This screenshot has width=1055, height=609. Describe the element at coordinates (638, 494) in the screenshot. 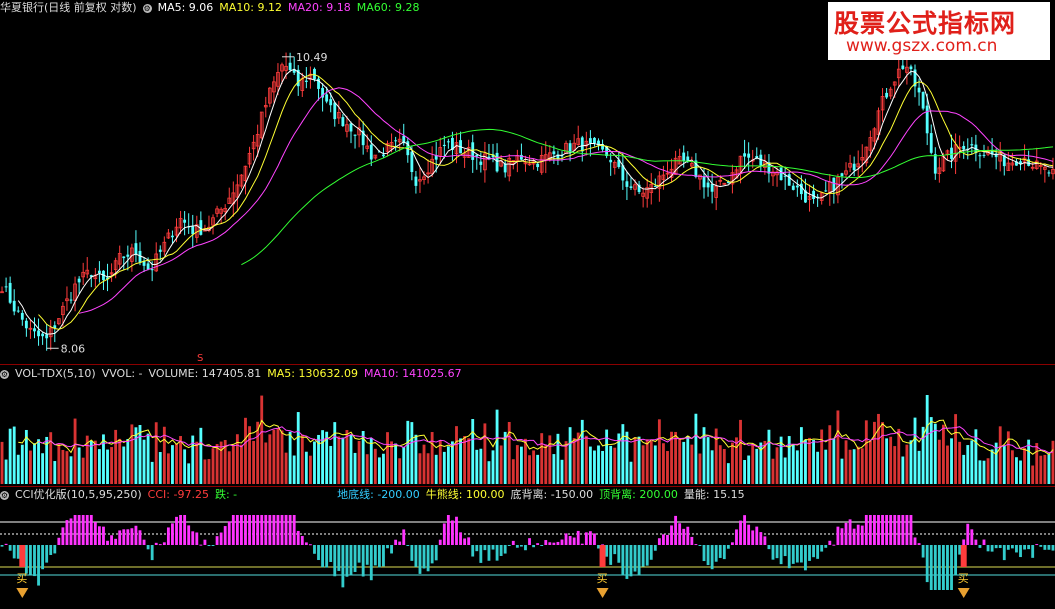

I see `dingbei-label: 顶背离: 200.00` at that location.